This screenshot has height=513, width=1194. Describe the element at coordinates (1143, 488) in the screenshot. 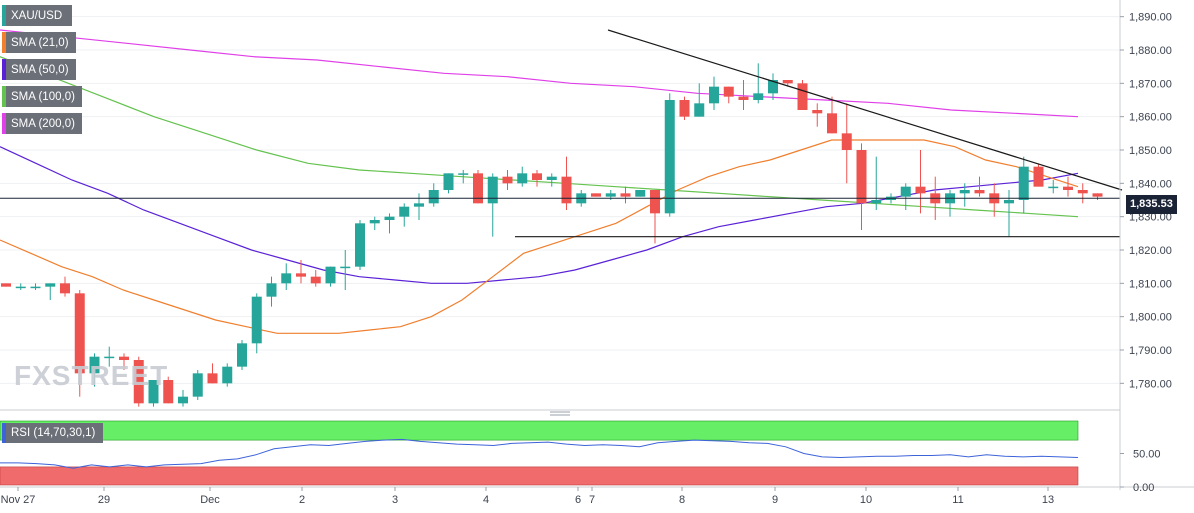

I see `rsi-y-tick-label: 0.00` at that location.